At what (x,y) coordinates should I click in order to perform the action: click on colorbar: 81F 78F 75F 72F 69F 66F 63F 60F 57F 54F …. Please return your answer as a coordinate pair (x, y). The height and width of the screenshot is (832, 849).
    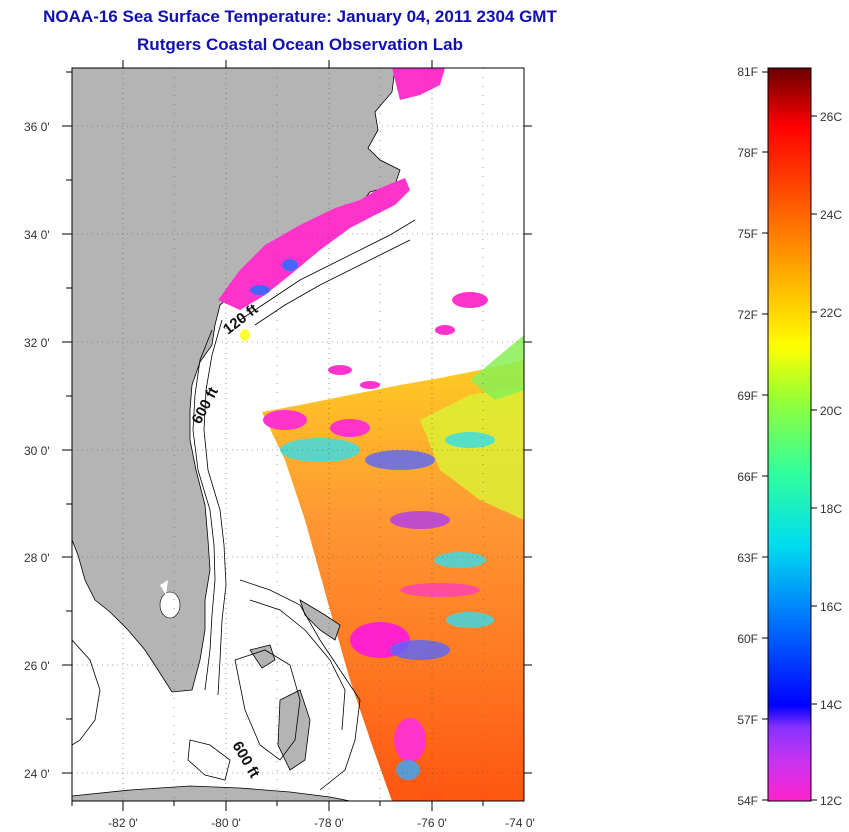
    Looking at the image, I should click on (789, 436).